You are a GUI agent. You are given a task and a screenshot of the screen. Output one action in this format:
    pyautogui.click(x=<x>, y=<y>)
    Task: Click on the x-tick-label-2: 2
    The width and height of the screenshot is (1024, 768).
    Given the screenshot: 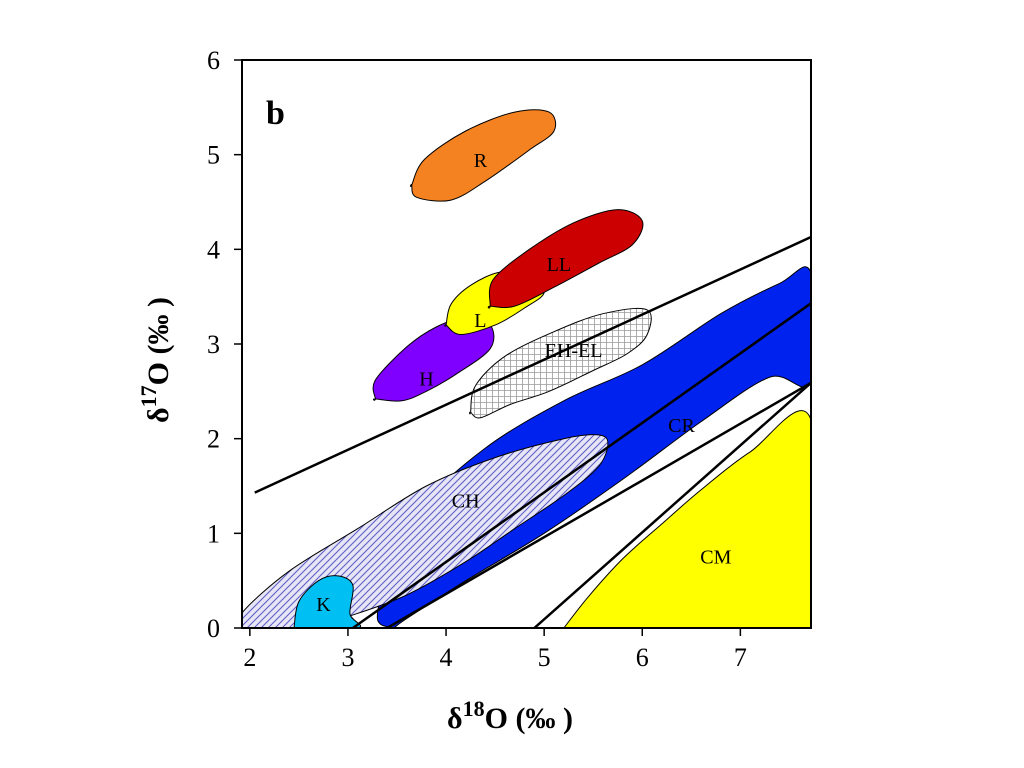 What is the action you would take?
    pyautogui.click(x=249, y=657)
    